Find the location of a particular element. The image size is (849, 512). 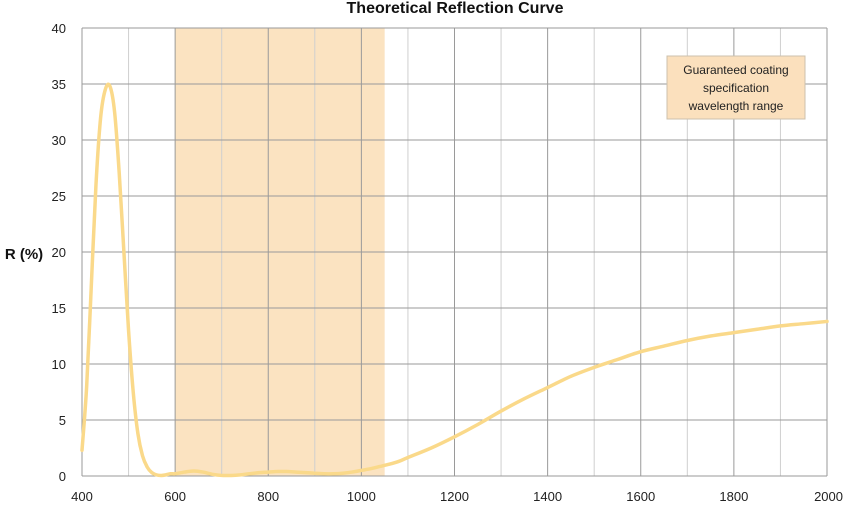

y-tick-label: 10 is located at coordinates (59, 364).